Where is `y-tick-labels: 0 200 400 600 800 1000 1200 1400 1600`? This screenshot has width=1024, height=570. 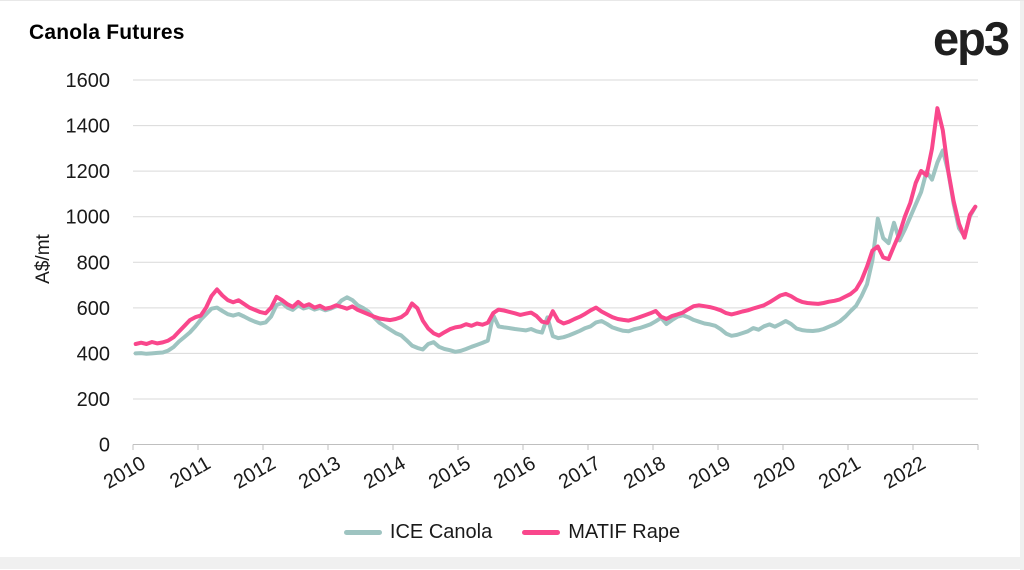 y-tick-labels: 0 200 400 600 800 1000 1200 1400 1600 is located at coordinates (88, 263).